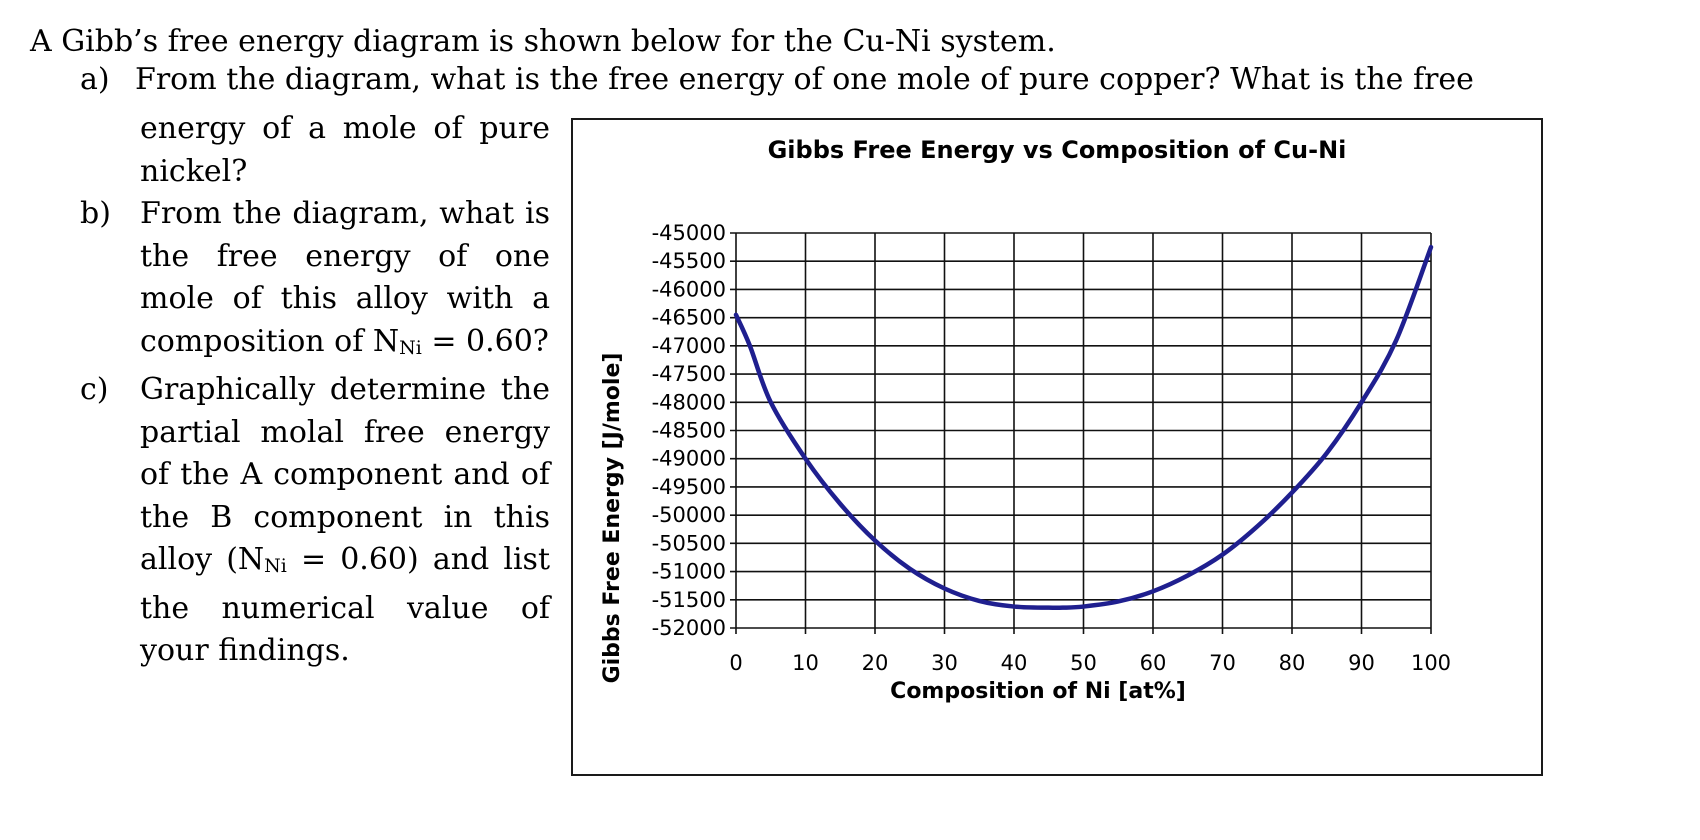 This screenshot has height=840, width=1700. Describe the element at coordinates (689, 600) in the screenshot. I see `y-tick-label: -51500` at that location.